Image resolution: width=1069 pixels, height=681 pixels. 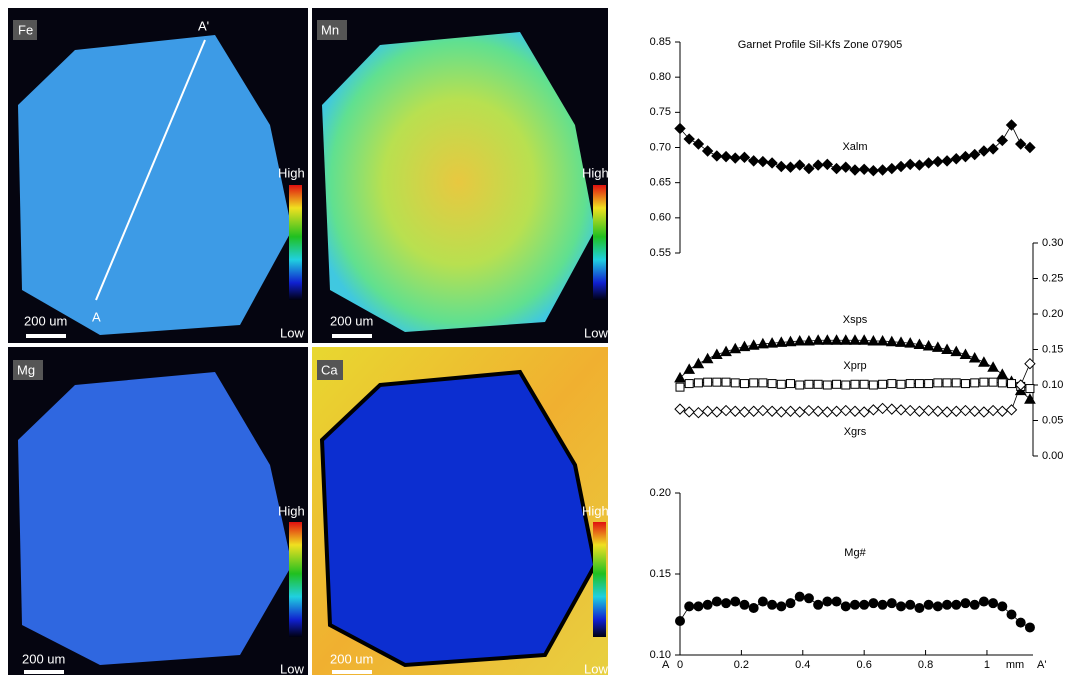 I want to click on y-tick-label: 0.75, so click(x=660, y=112).